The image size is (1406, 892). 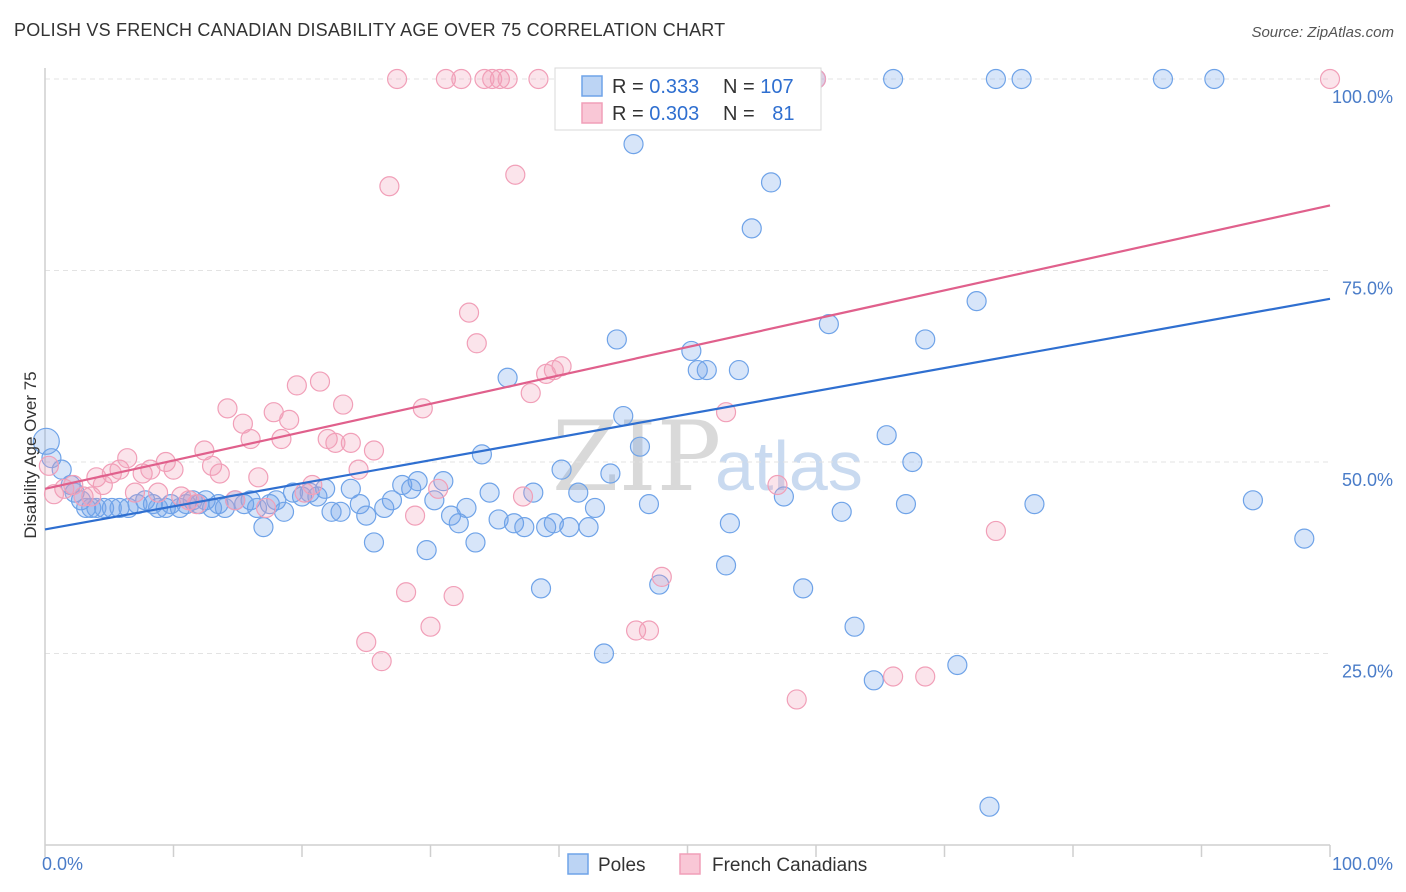 I want to click on source-label: Source: ZipAtlas.com, so click(x=1322, y=32).